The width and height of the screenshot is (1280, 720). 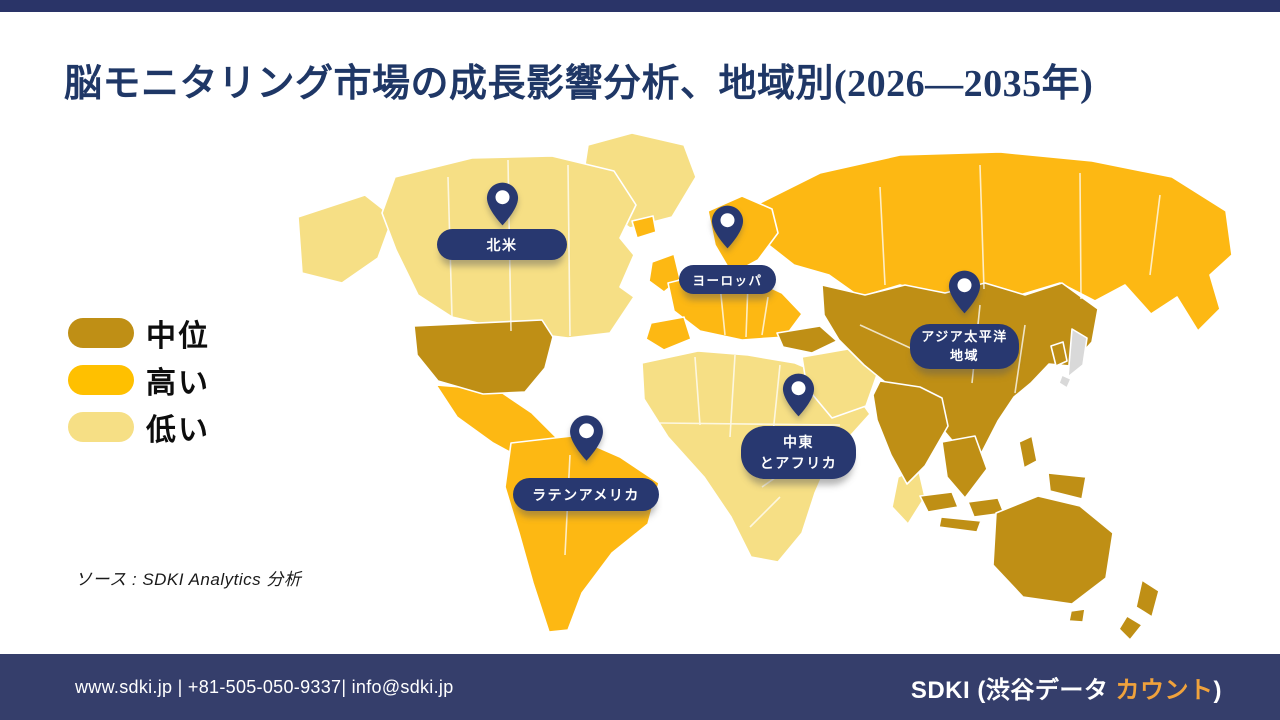 I want to click on region-philippines, so click(x=1028, y=452).